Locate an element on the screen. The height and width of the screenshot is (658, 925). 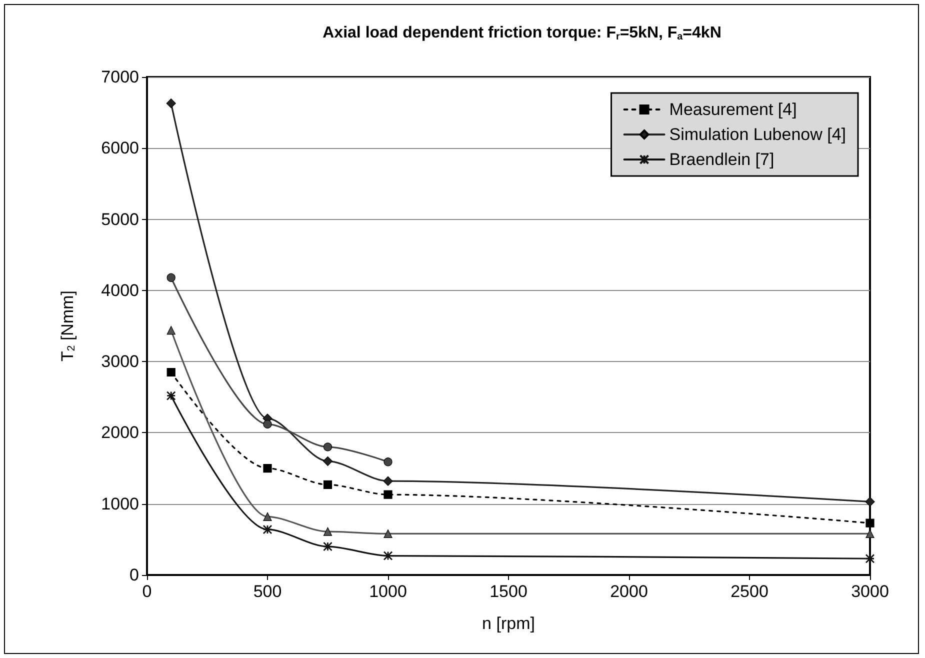
x-tick-label: 0 is located at coordinates (147, 591).